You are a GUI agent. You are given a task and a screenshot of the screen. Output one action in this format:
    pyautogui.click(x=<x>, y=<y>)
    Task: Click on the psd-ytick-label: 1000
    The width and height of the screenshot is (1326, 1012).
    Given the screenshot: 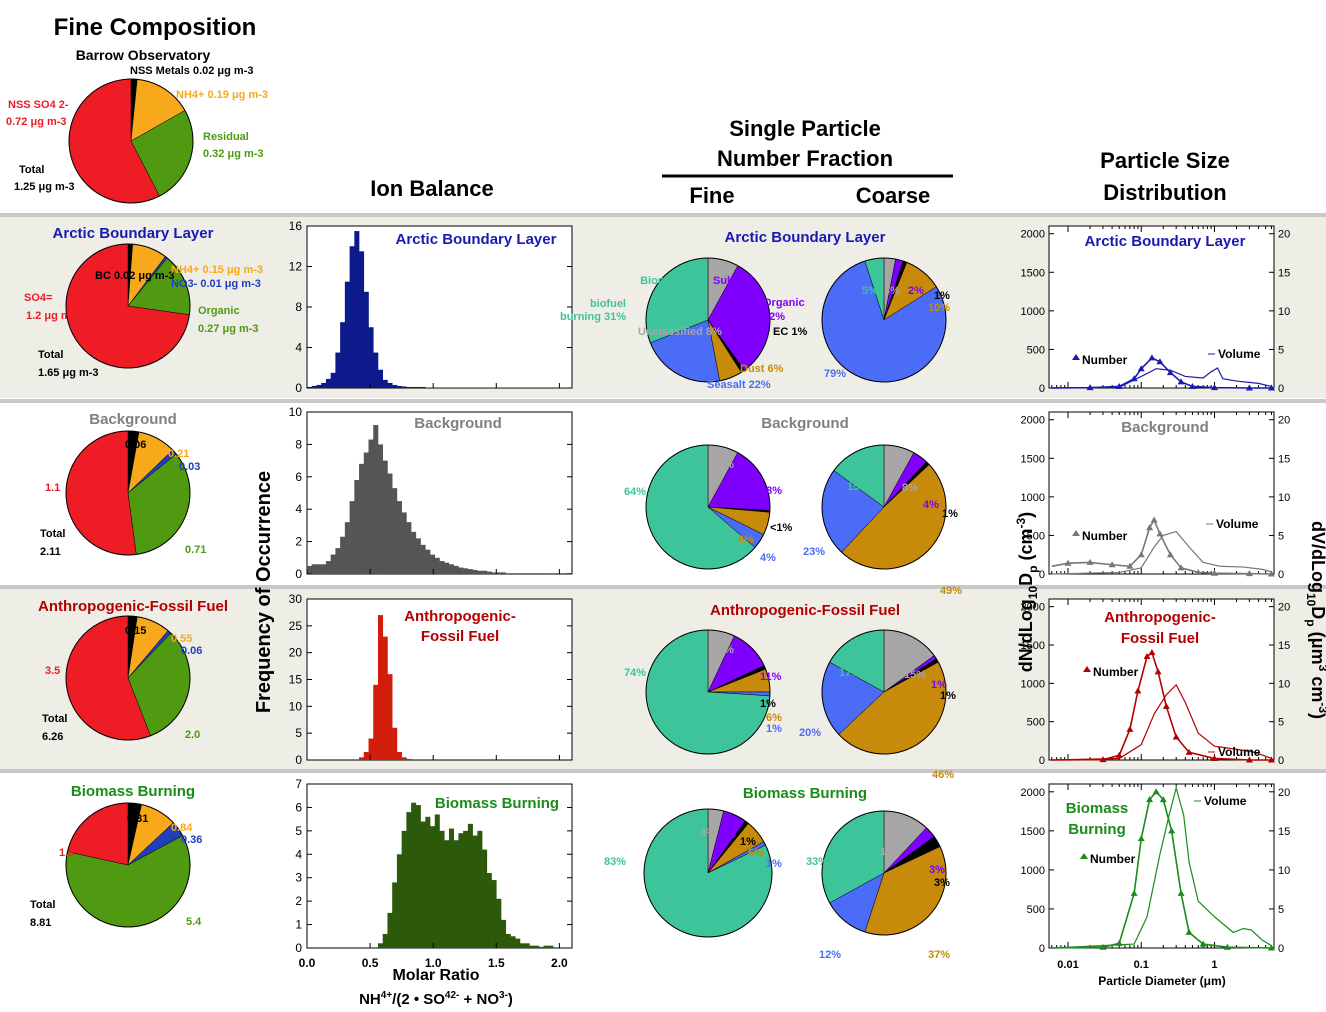 What is the action you would take?
    pyautogui.click(x=1033, y=684)
    